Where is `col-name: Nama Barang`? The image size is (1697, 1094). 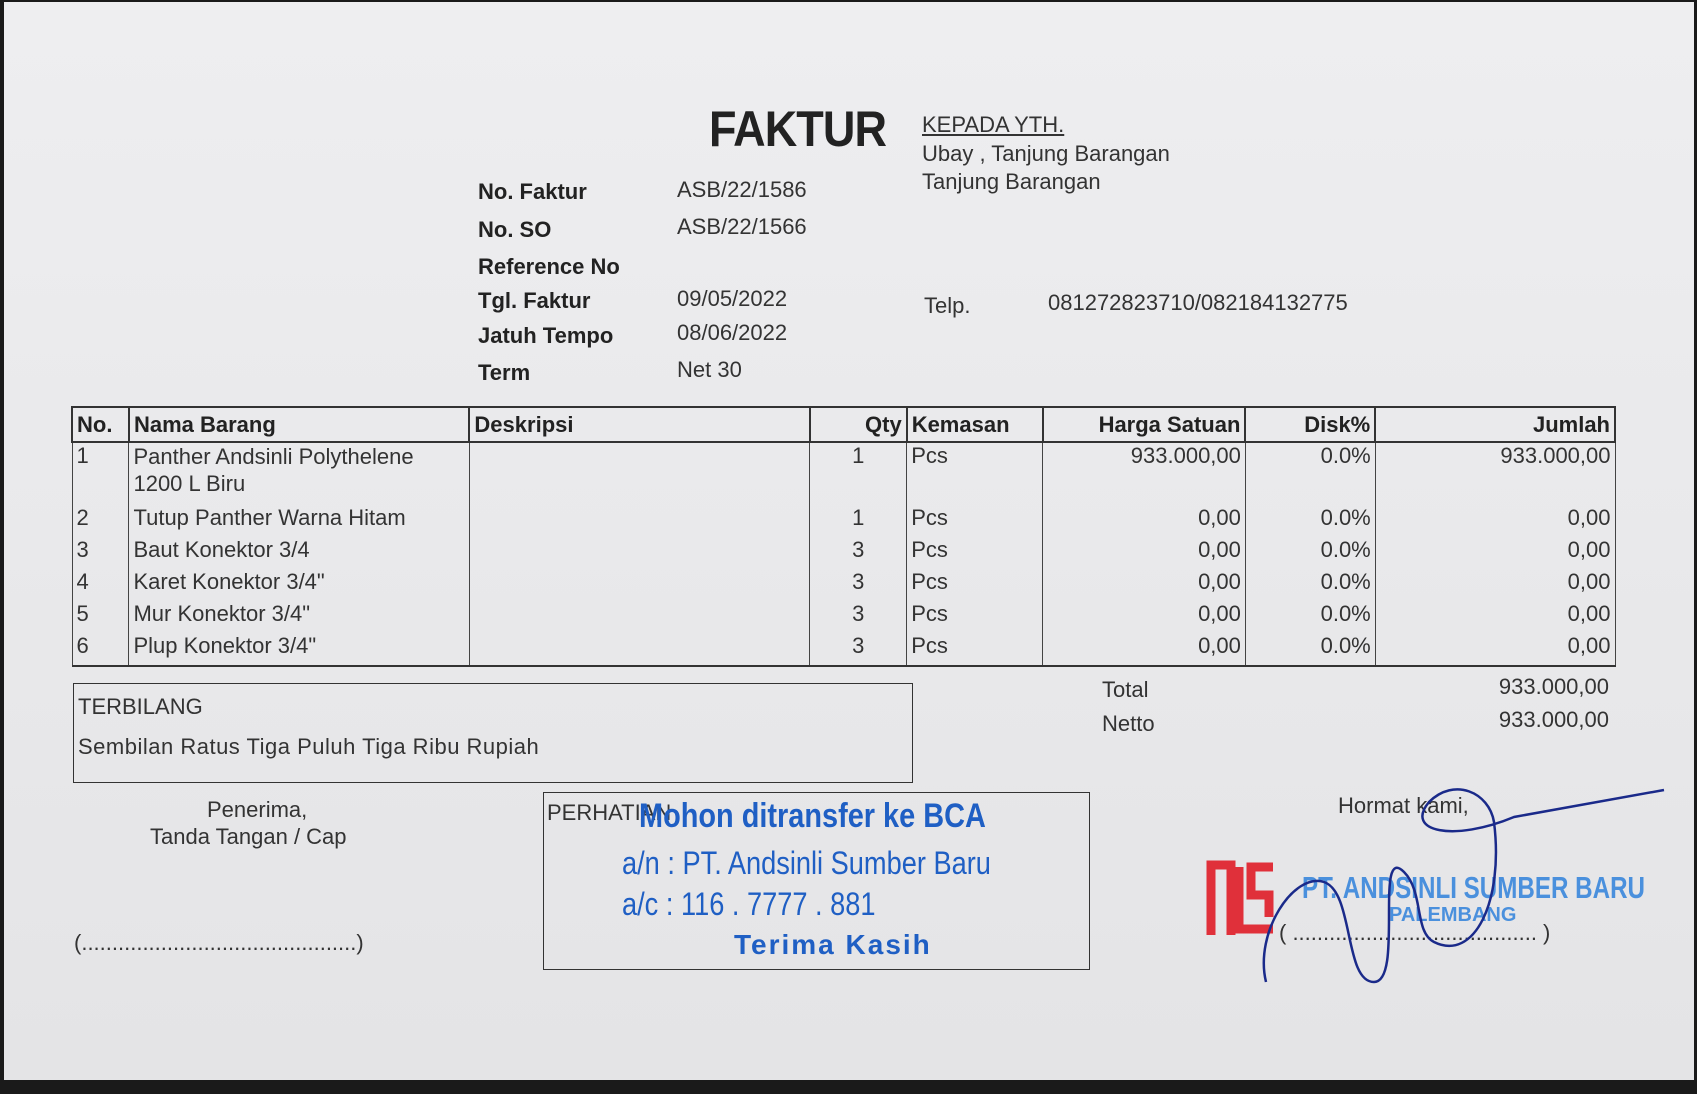
col-name: Nama Barang is located at coordinates (299, 424).